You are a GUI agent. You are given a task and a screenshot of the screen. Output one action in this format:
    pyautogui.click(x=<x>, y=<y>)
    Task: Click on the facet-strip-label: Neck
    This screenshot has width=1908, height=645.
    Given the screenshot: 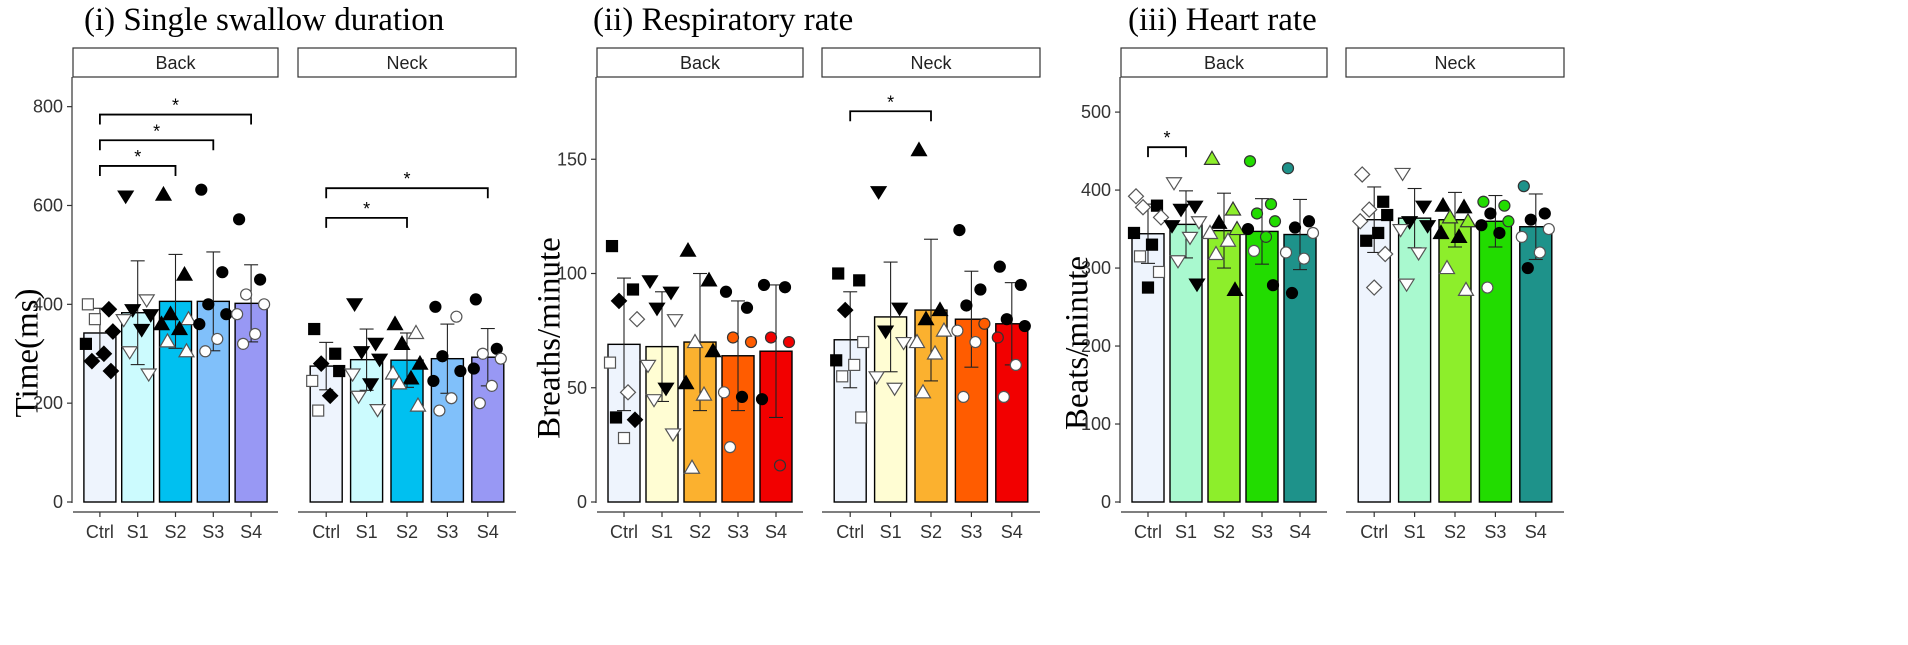 What is the action you would take?
    pyautogui.click(x=931, y=63)
    